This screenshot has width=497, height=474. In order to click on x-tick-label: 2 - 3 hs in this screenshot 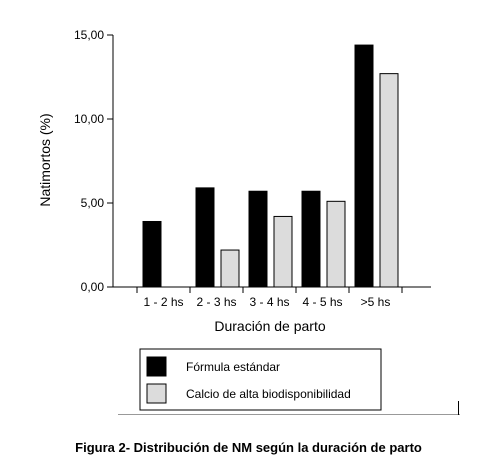, I will do `click(216, 302)`.